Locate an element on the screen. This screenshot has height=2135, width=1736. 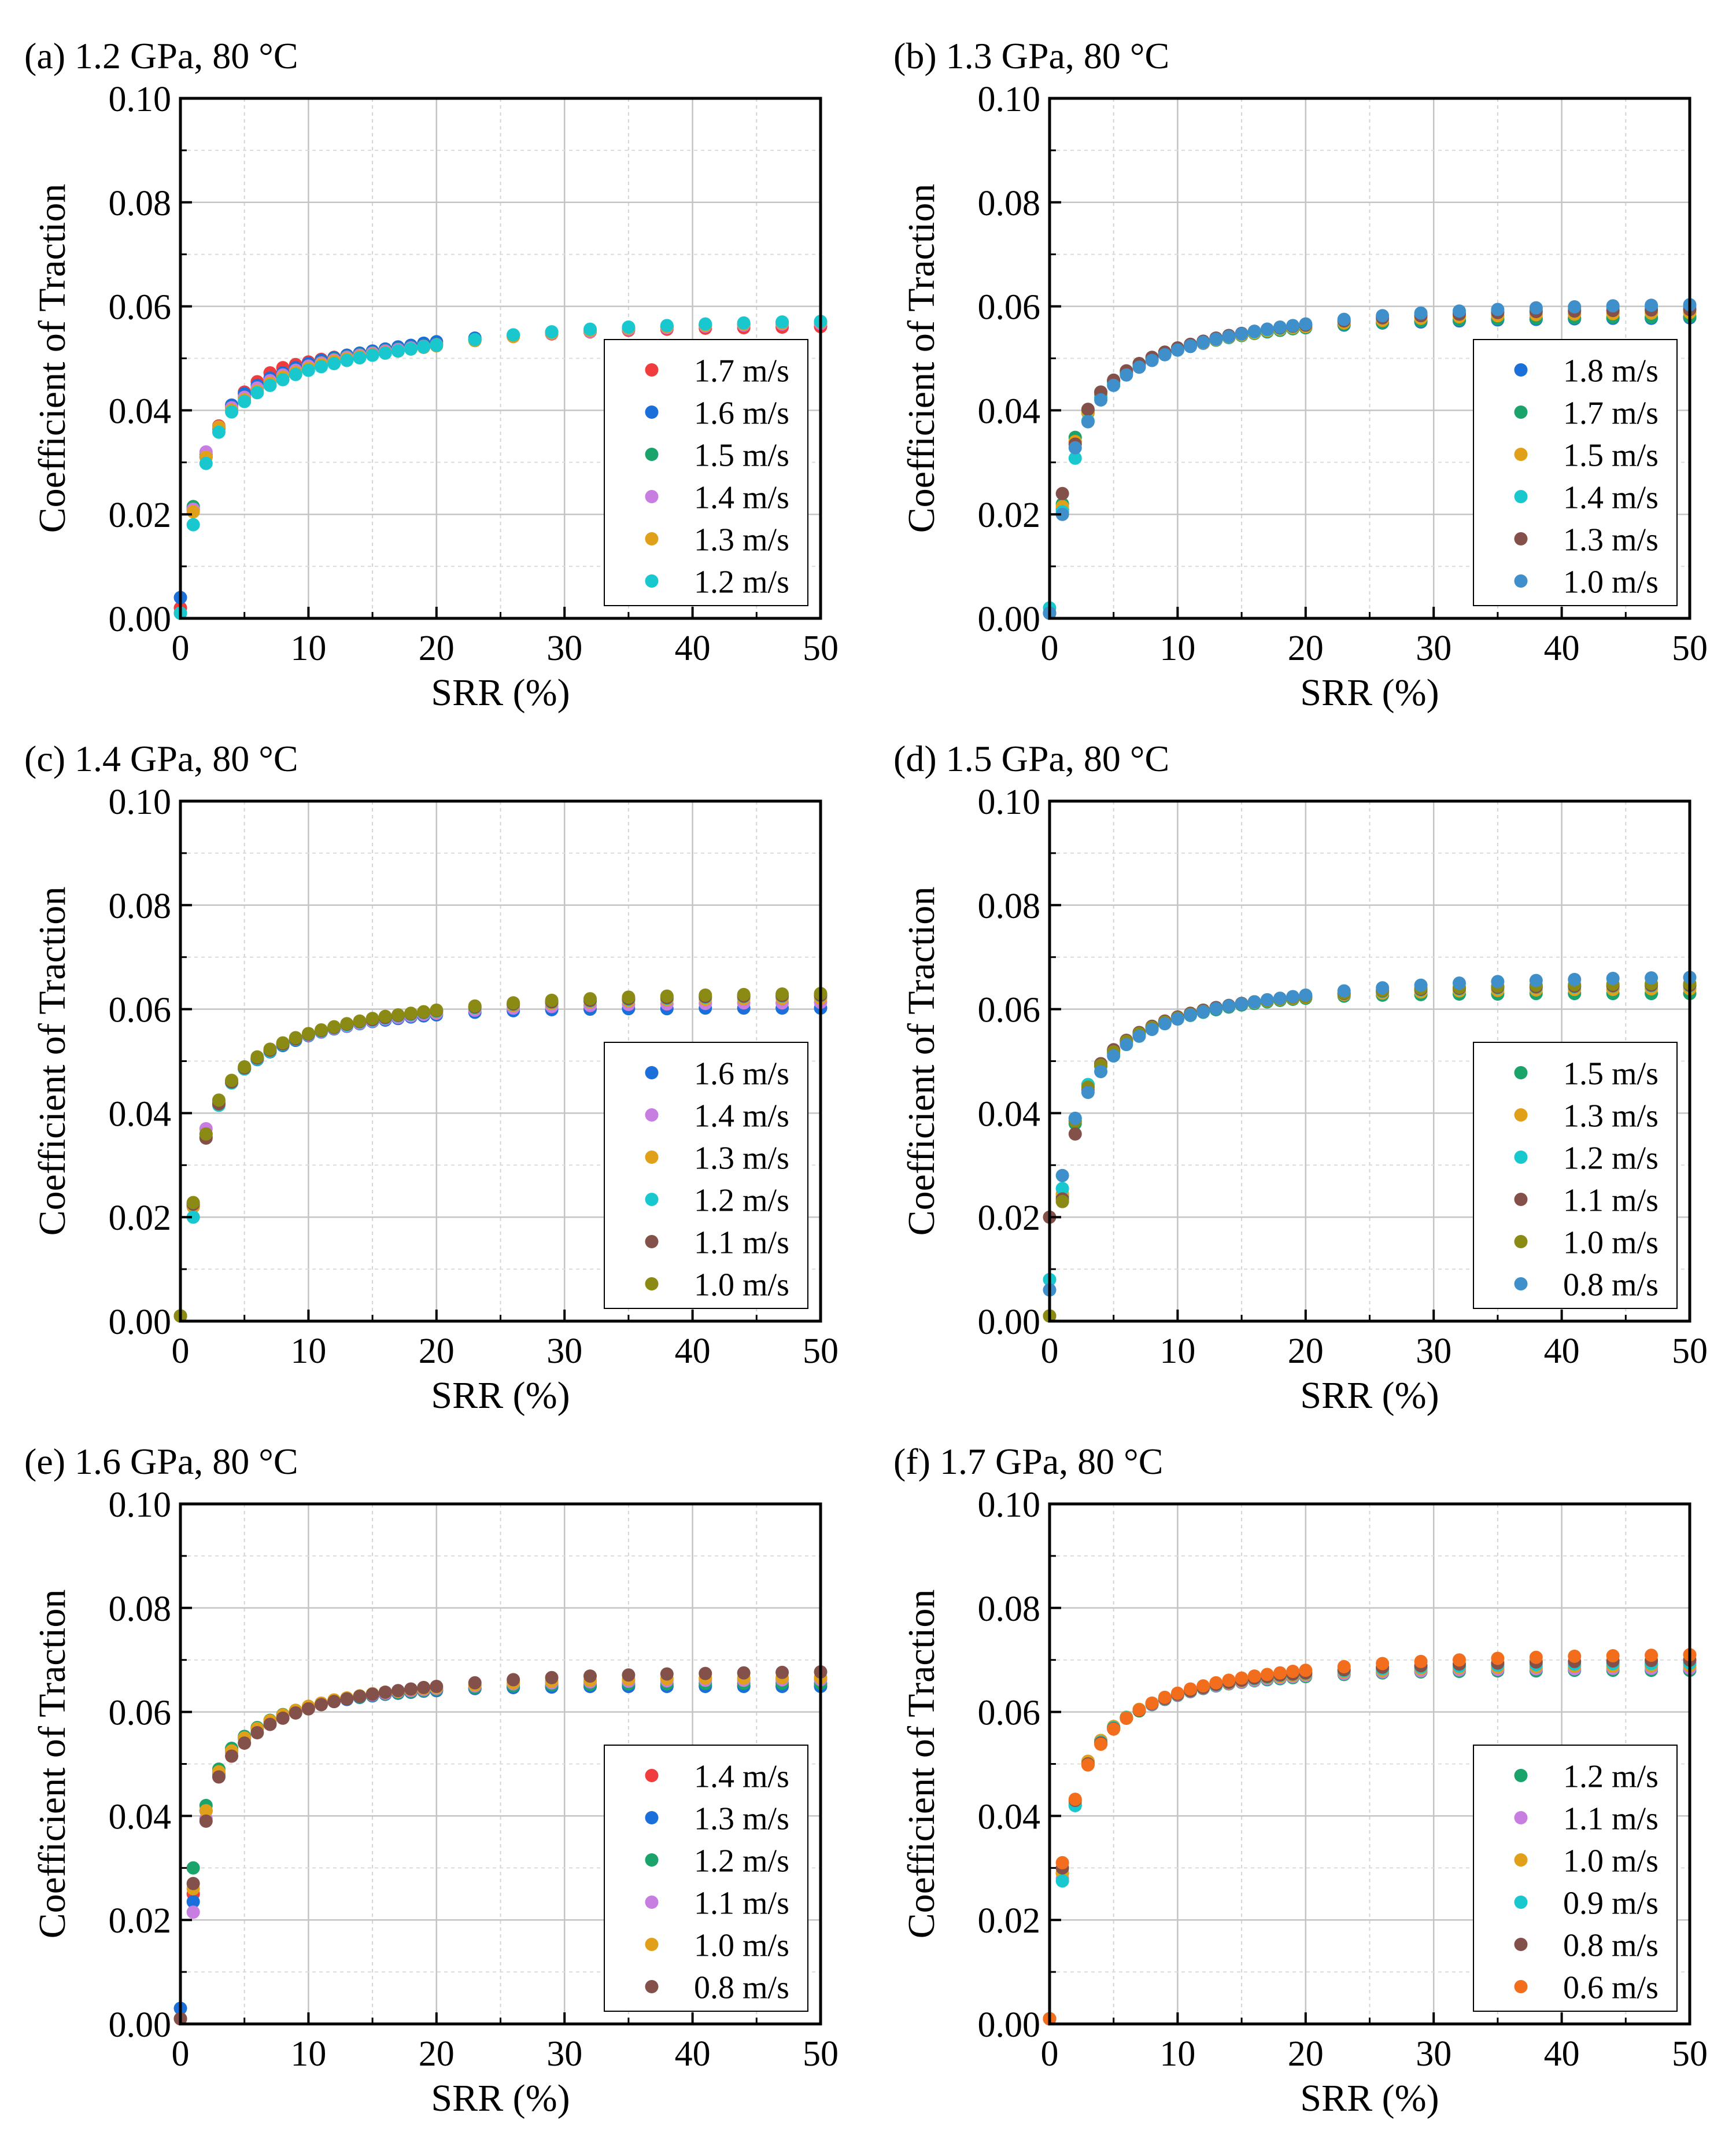
gridlines is located at coordinates (500, 1061).